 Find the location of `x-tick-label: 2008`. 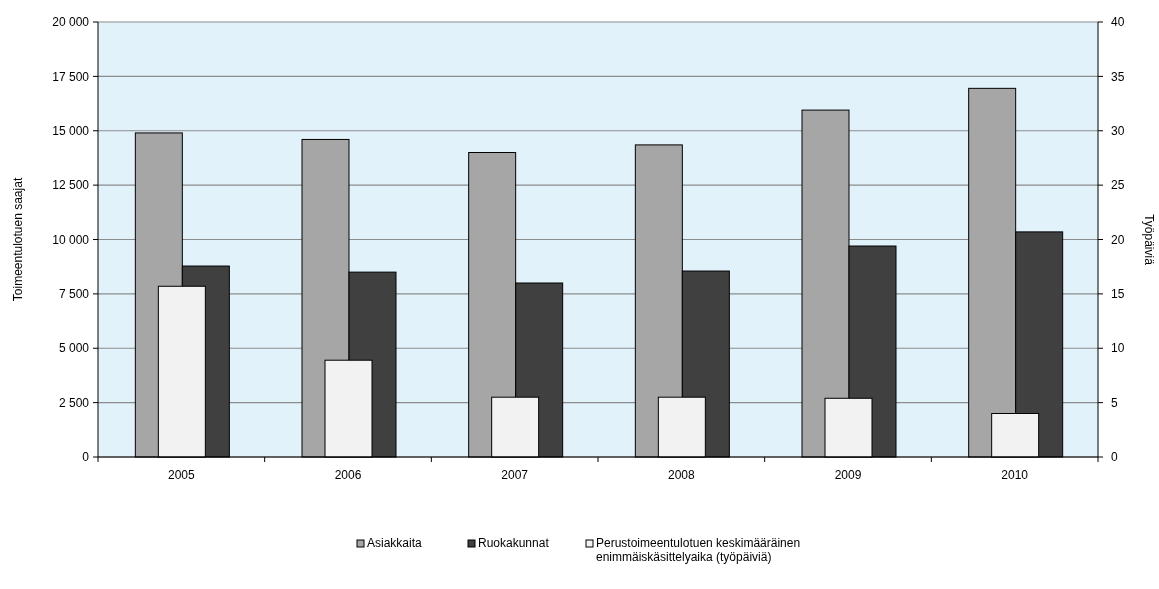

x-tick-label: 2008 is located at coordinates (681, 475).